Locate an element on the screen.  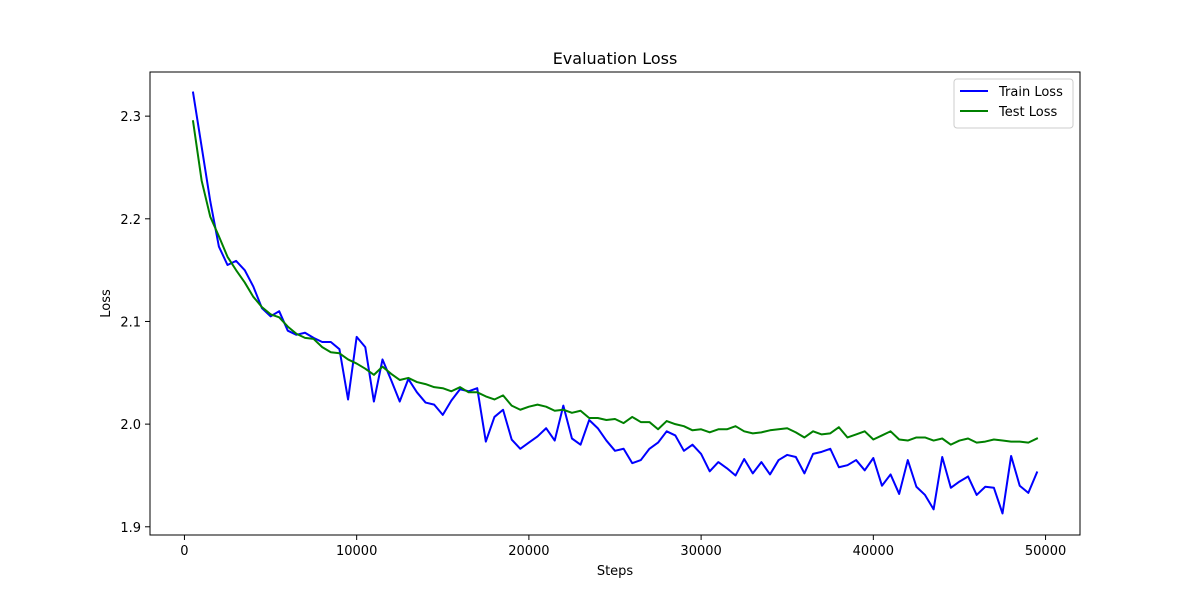
y-axis-label: Loss is located at coordinates (106, 303).